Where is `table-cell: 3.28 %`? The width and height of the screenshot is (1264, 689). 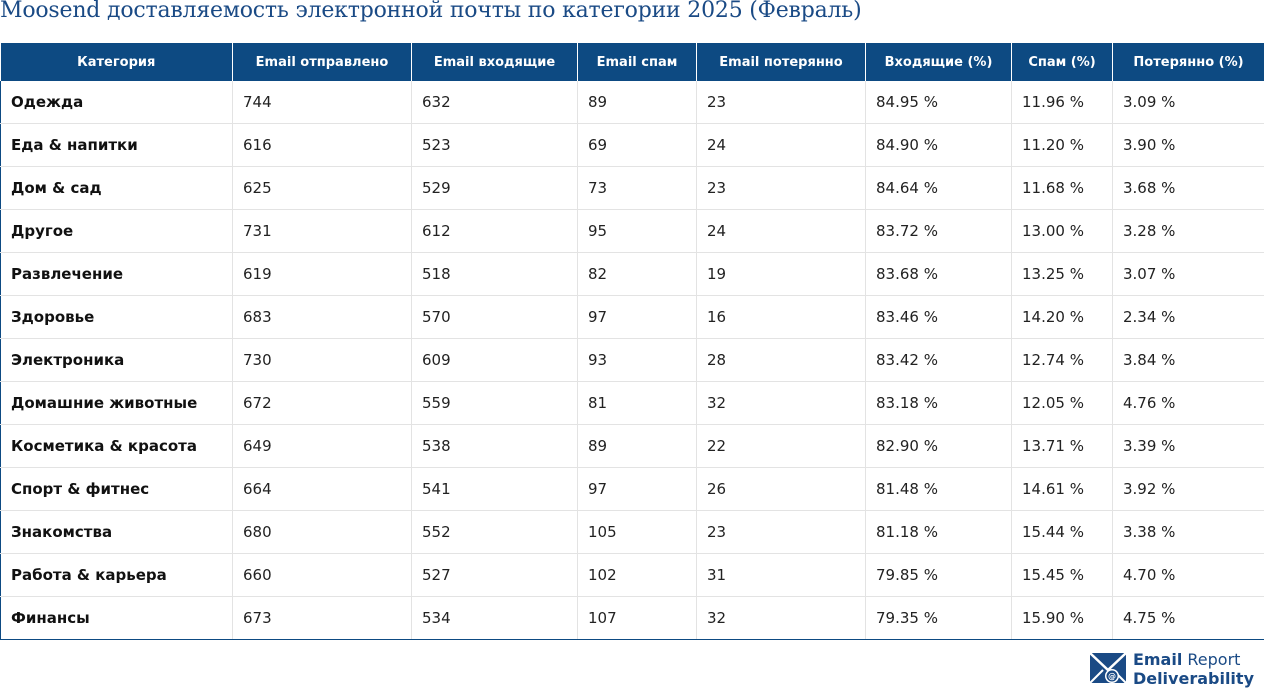 table-cell: 3.28 % is located at coordinates (1188, 231).